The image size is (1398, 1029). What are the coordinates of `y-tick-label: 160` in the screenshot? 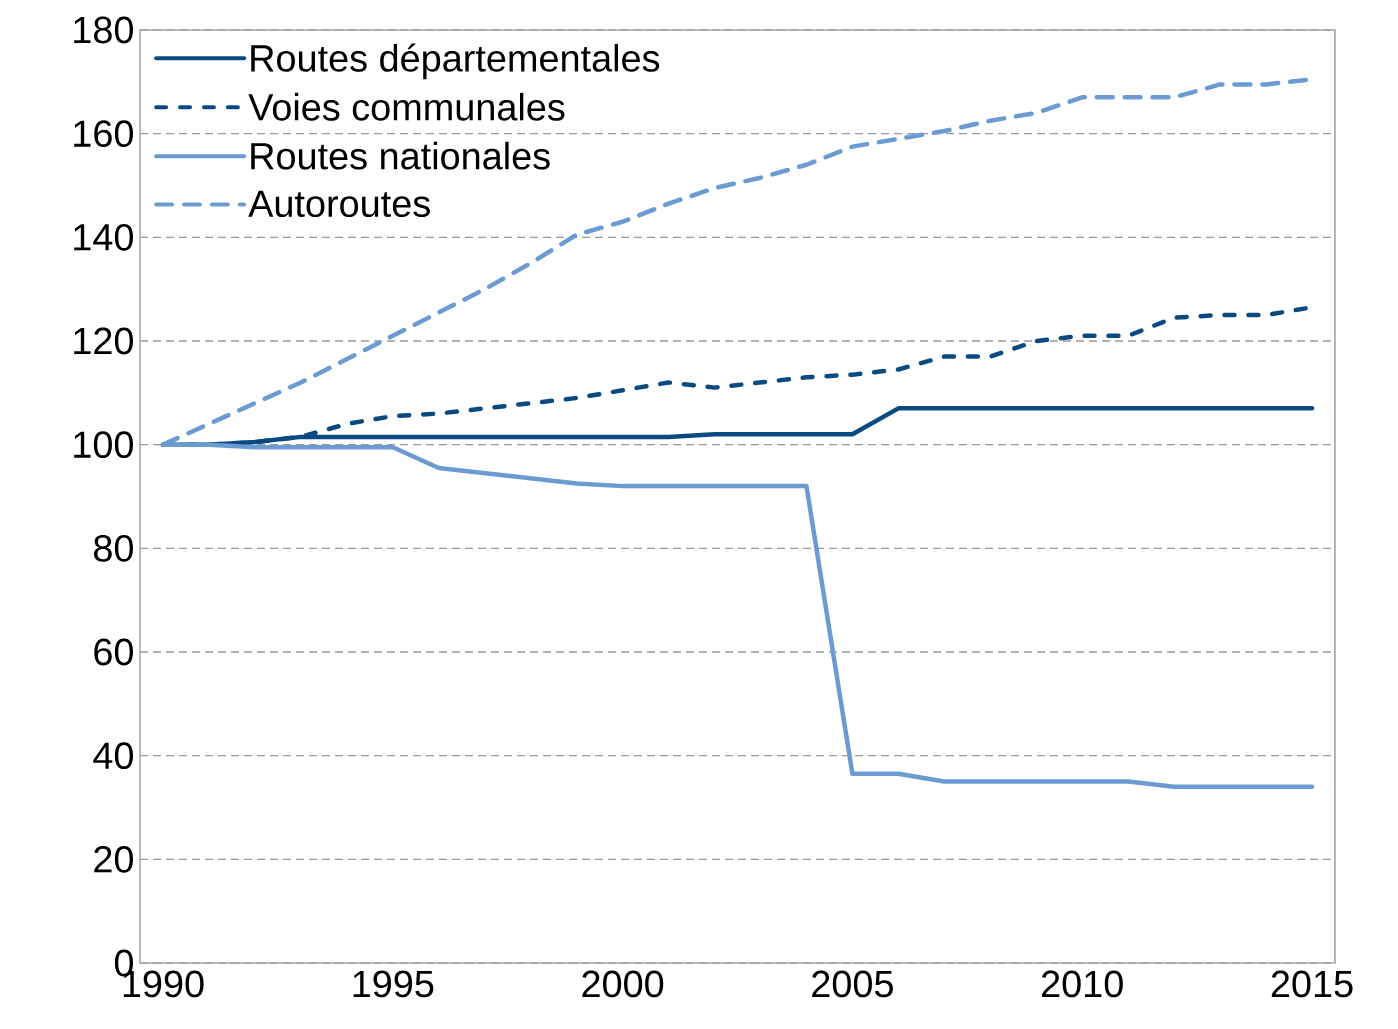 It's located at (103, 134).